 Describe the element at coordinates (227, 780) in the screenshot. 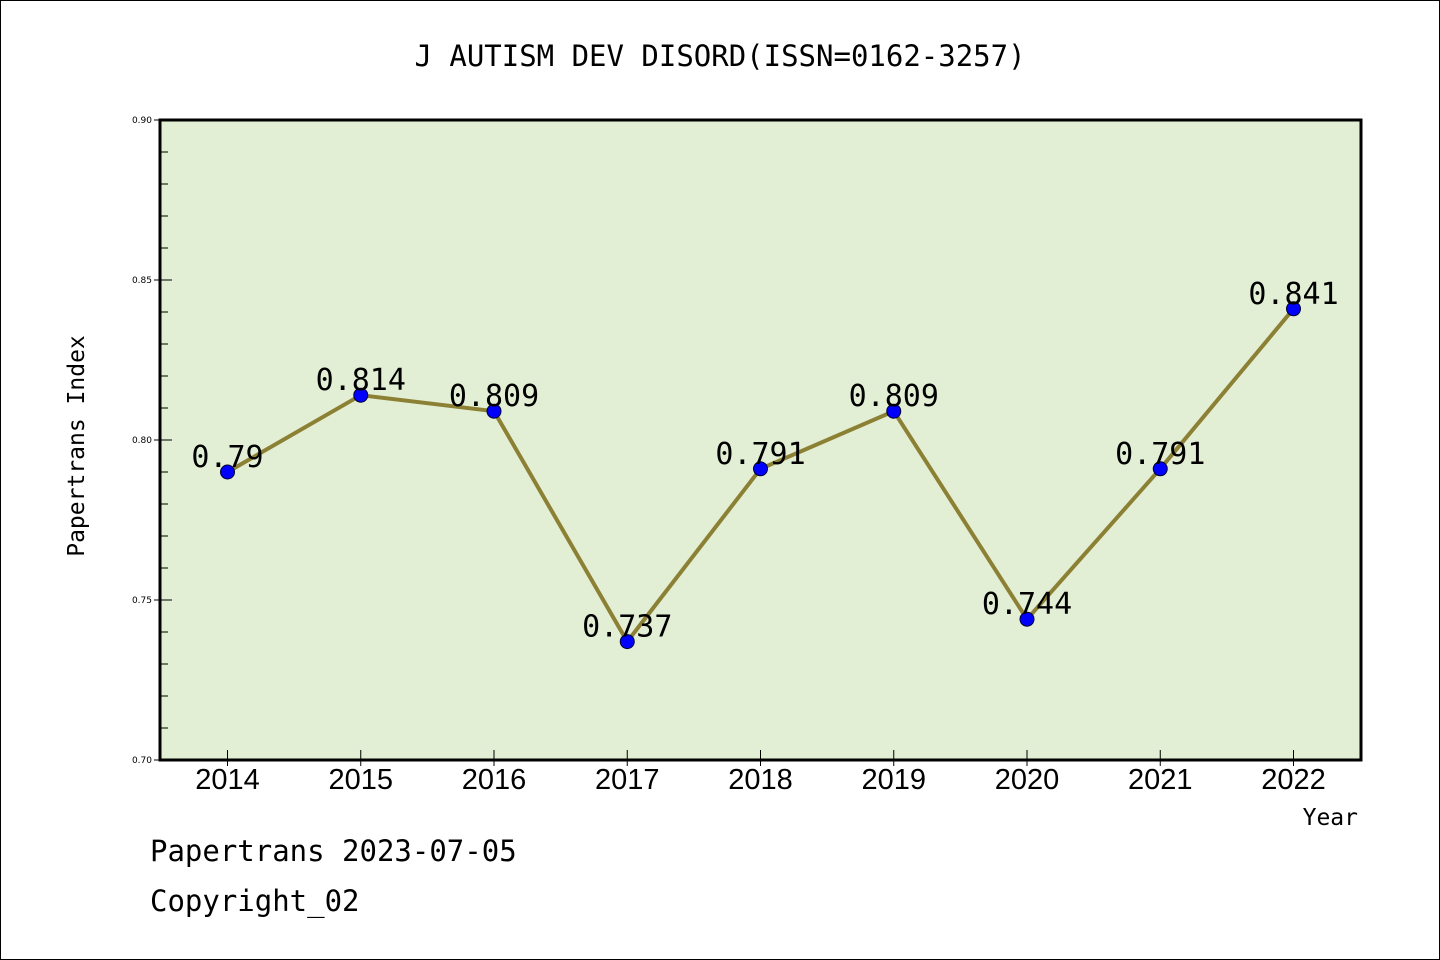

I see `x-tick-label: 2014` at that location.